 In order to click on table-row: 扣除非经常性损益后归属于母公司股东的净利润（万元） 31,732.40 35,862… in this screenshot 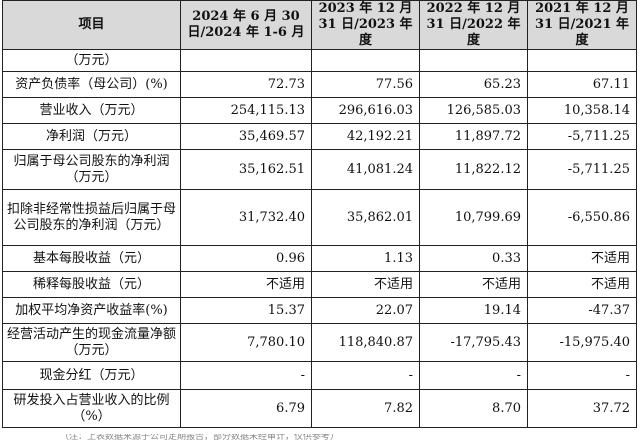, I will do `click(319, 217)`.